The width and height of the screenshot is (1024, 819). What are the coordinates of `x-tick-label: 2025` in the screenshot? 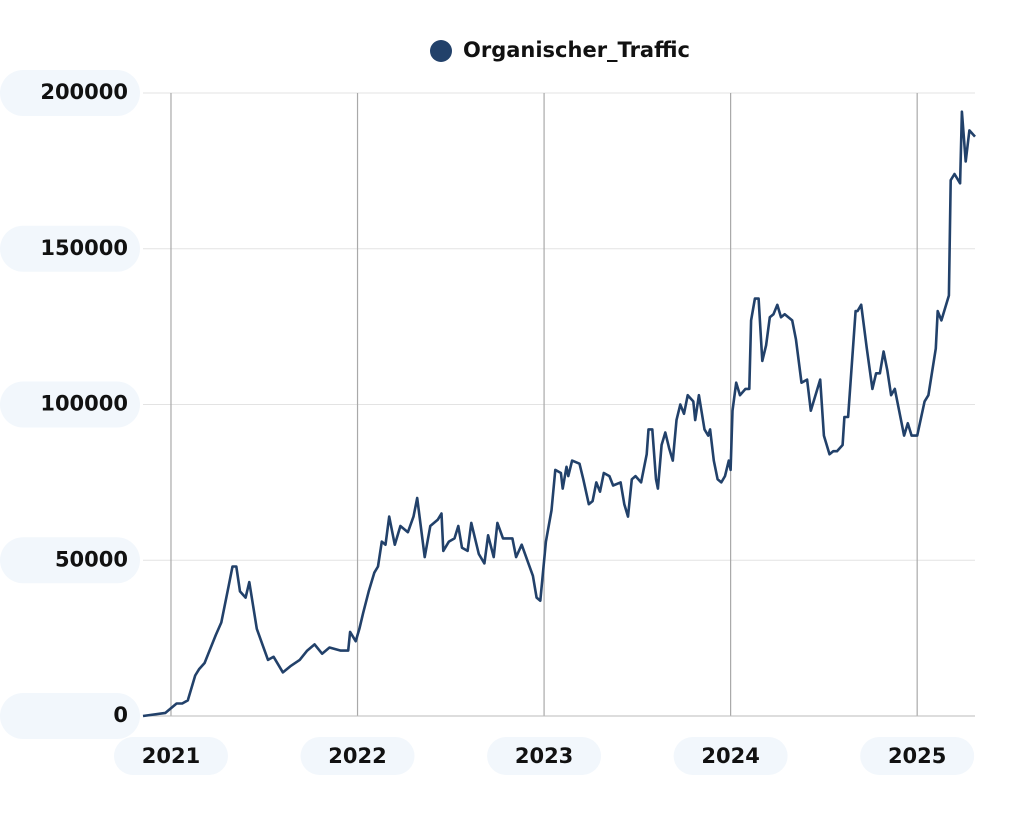 It's located at (917, 756).